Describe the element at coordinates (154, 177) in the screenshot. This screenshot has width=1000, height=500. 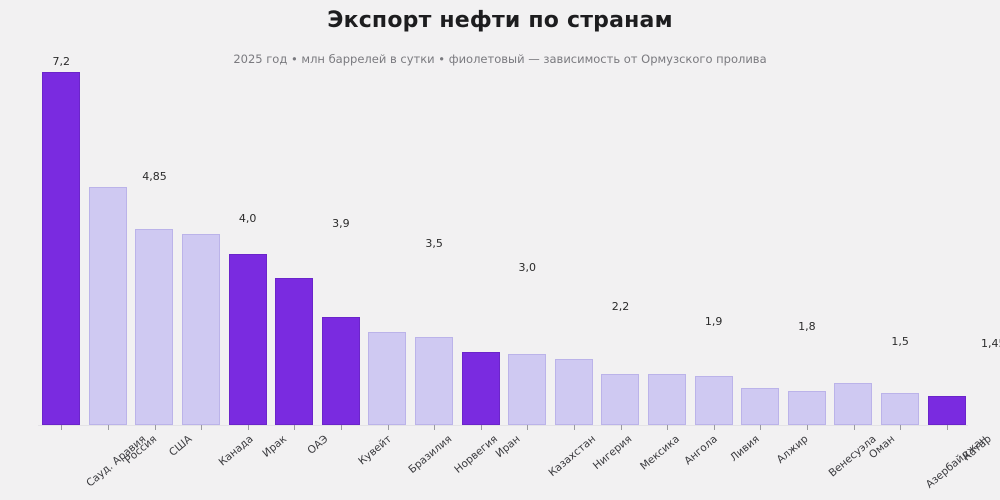
I see `bar-value-label: 4,85` at that location.